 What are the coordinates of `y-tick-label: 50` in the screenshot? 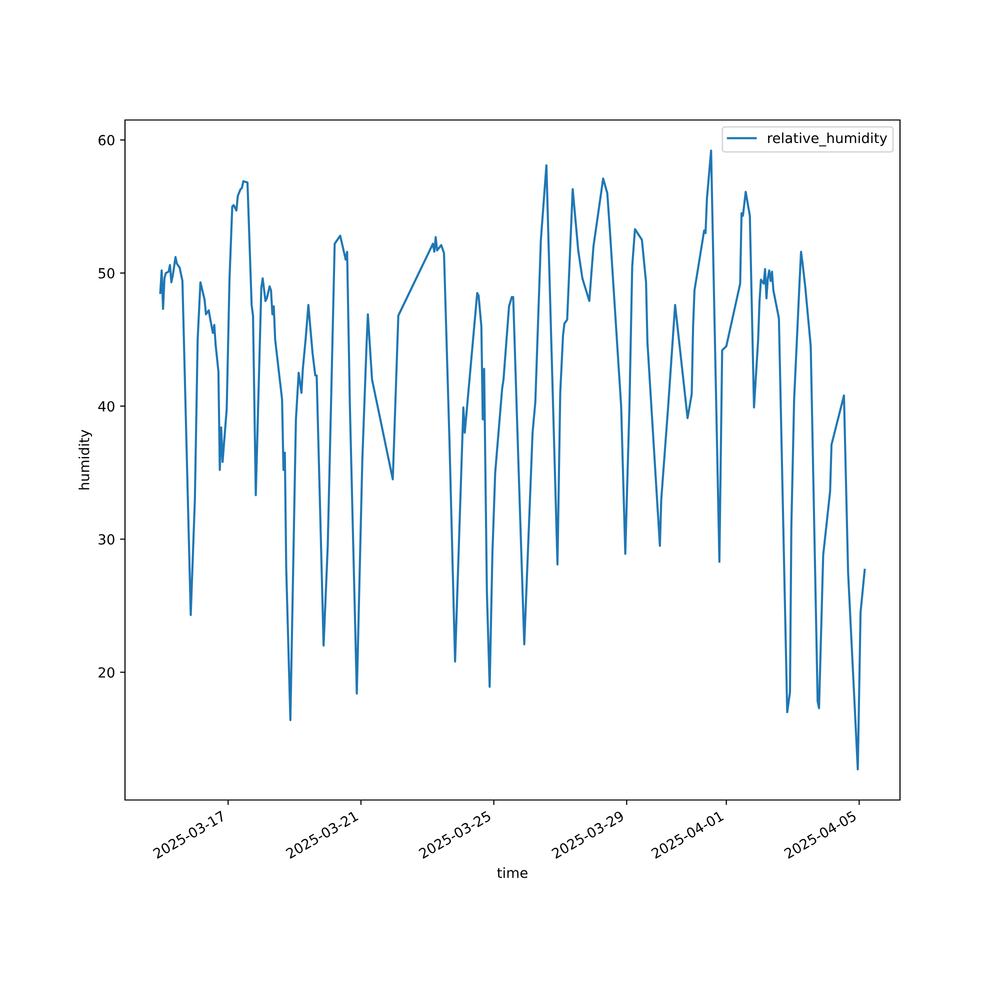 It's located at (106, 273).